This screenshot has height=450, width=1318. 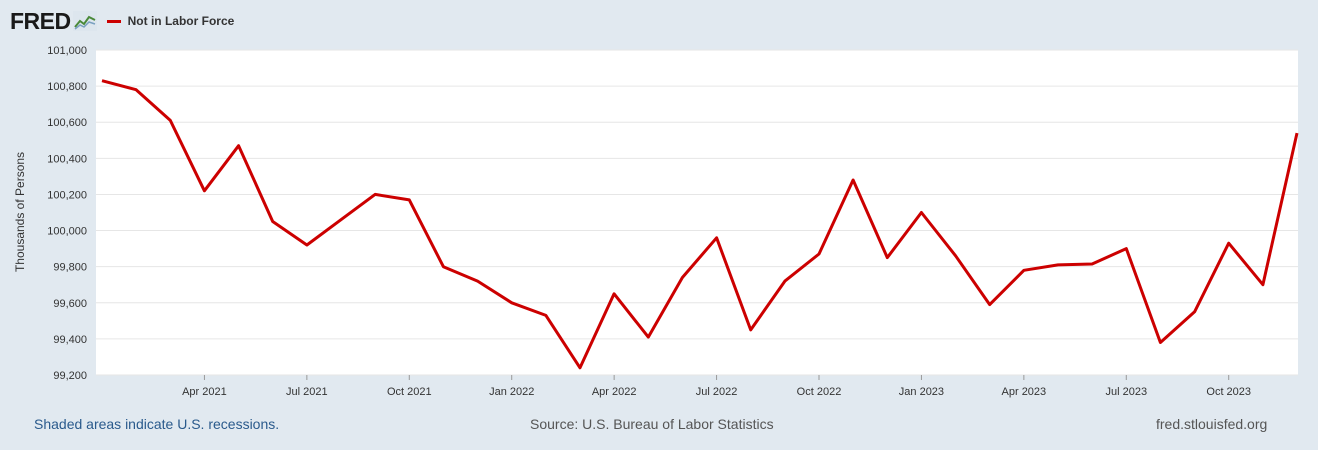 I want to click on y-tick-label: 99,200, so click(x=70, y=376).